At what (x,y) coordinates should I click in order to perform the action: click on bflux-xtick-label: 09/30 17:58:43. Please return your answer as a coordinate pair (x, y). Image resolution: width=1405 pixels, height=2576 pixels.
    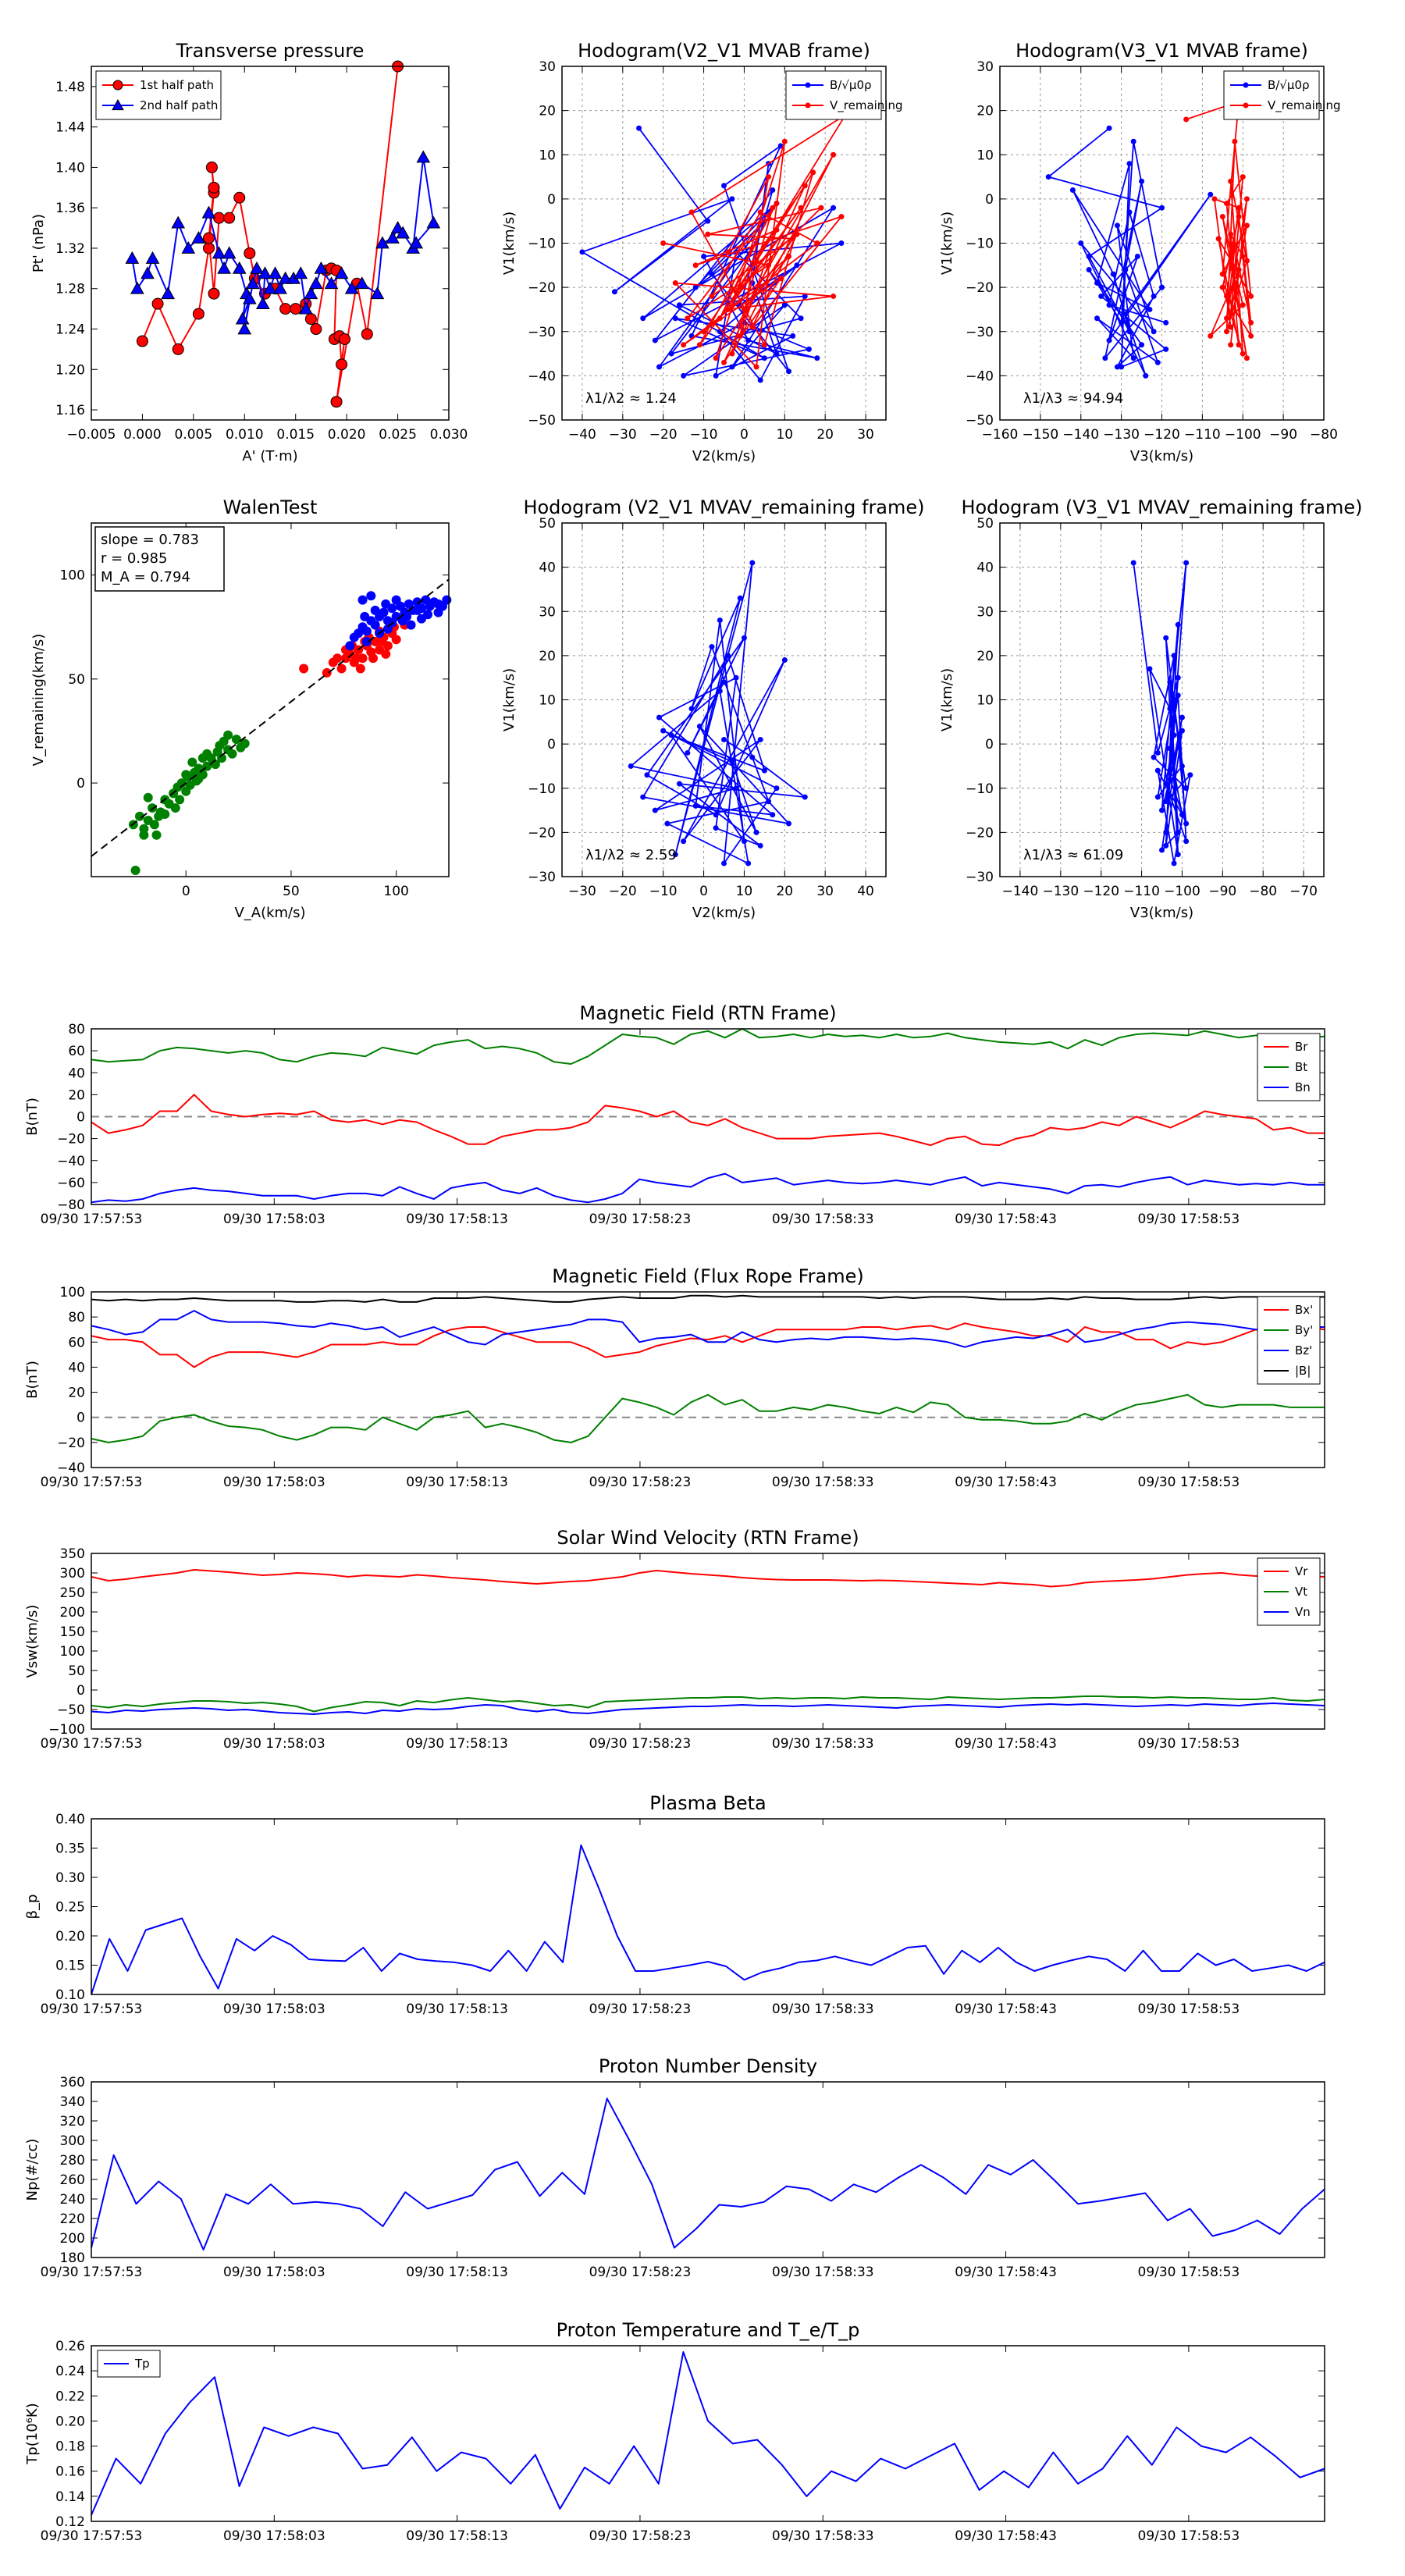
    Looking at the image, I should click on (1006, 1482).